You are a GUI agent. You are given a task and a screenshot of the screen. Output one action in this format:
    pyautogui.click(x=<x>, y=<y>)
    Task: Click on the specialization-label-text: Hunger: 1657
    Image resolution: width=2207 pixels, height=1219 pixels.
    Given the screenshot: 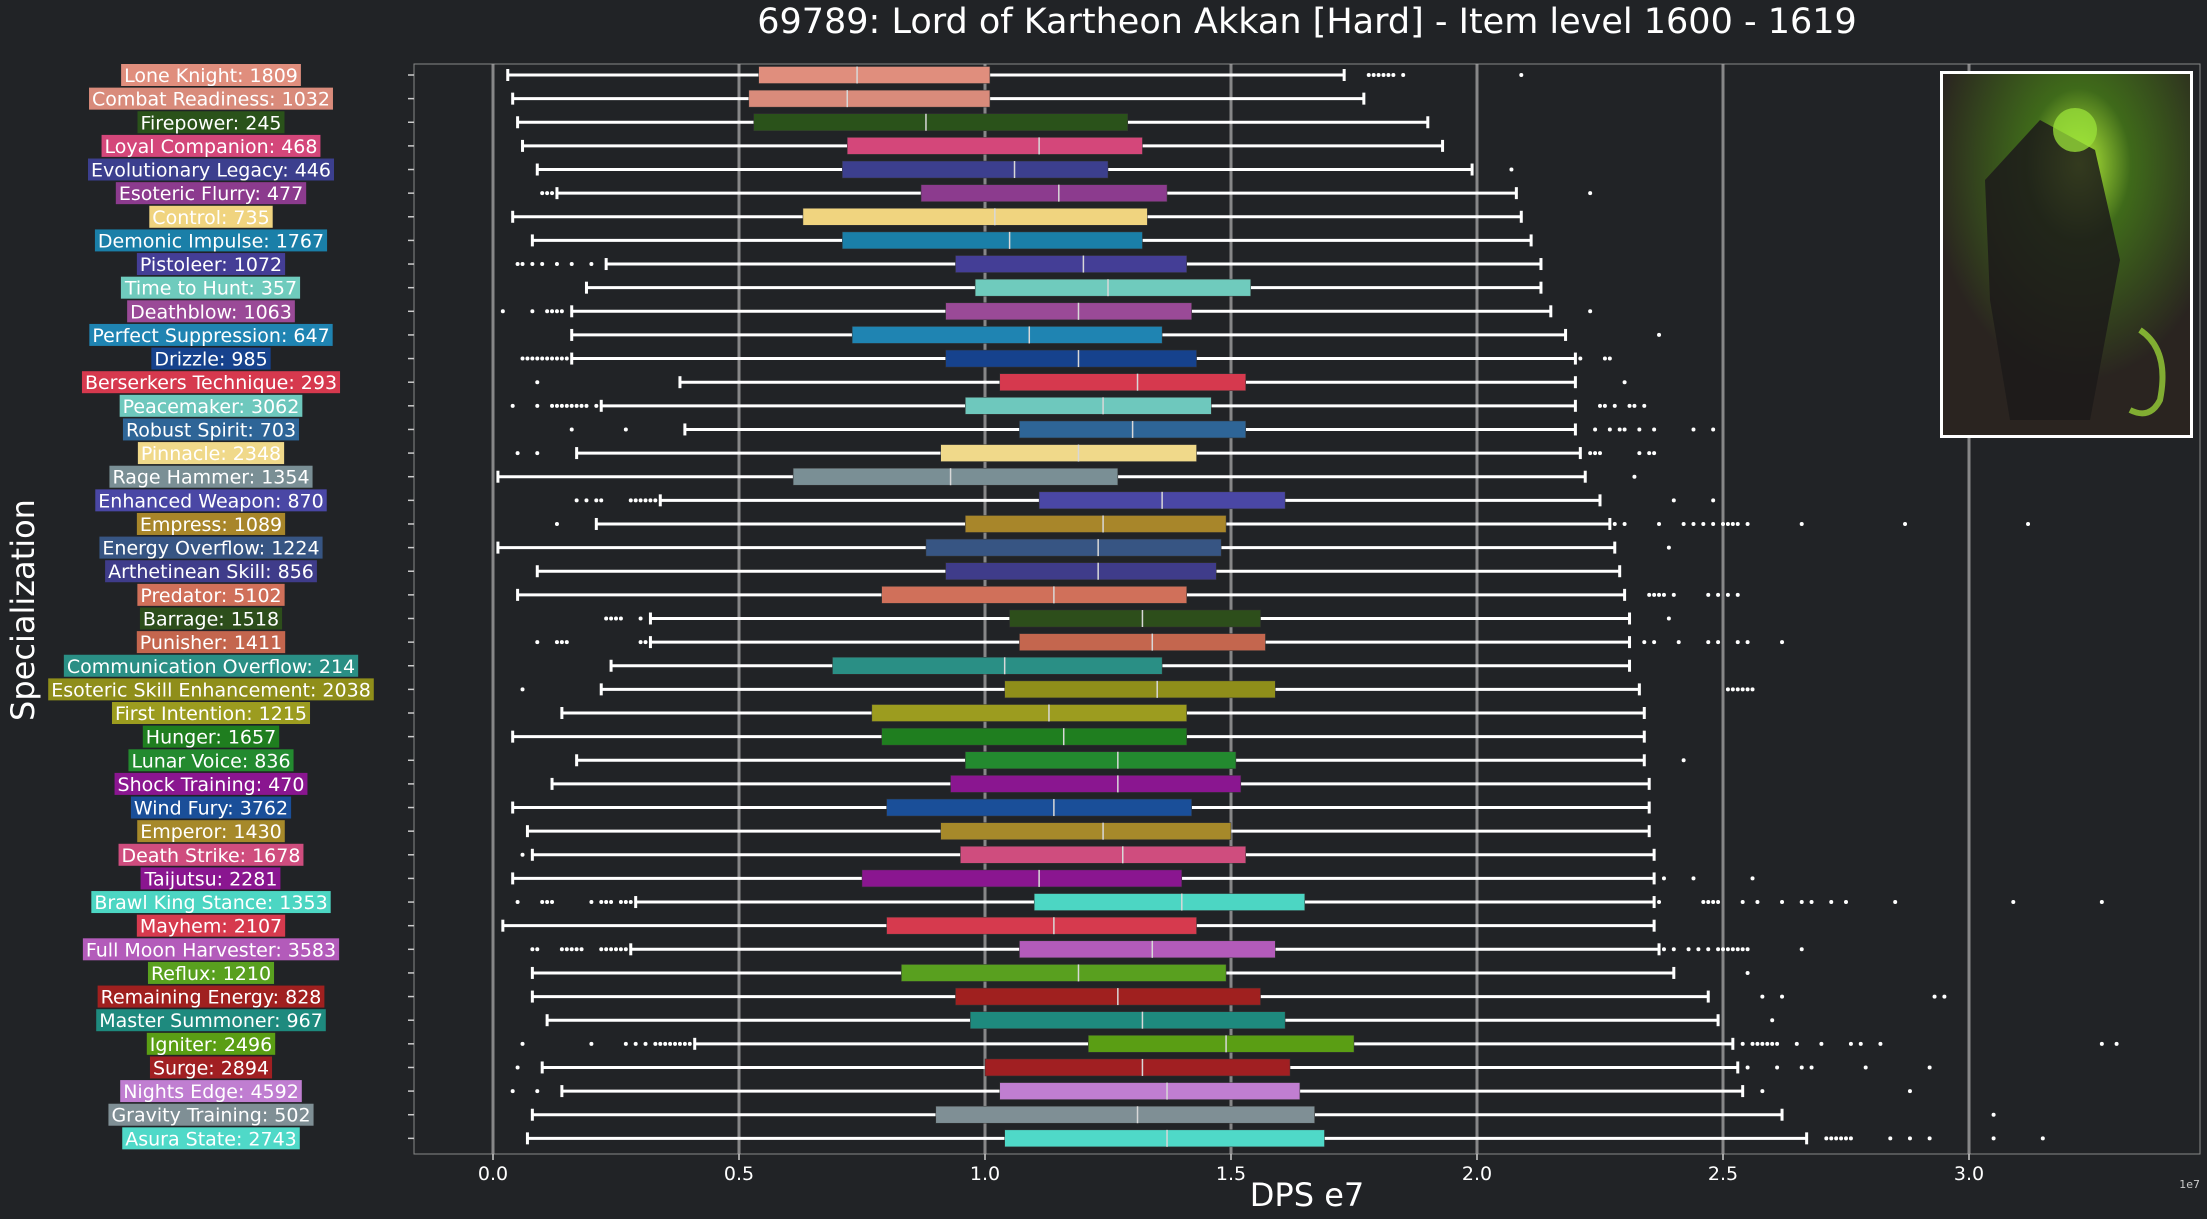 What is the action you would take?
    pyautogui.click(x=211, y=738)
    